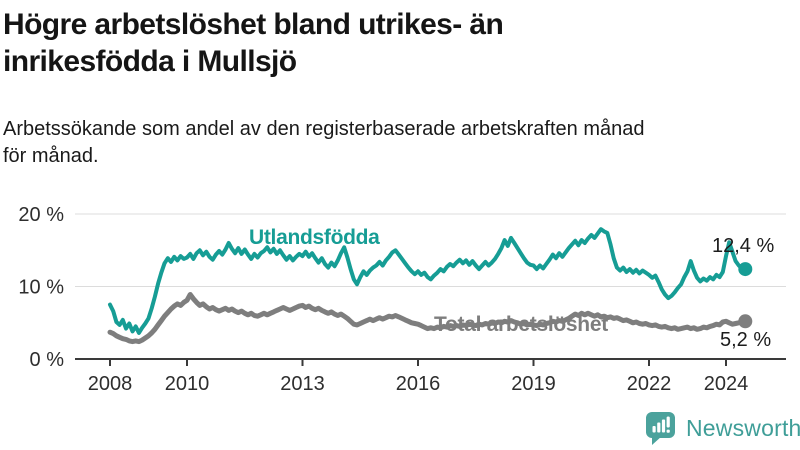 The height and width of the screenshot is (450, 800). I want to click on brand-name: Newsworthy, so click(743, 428).